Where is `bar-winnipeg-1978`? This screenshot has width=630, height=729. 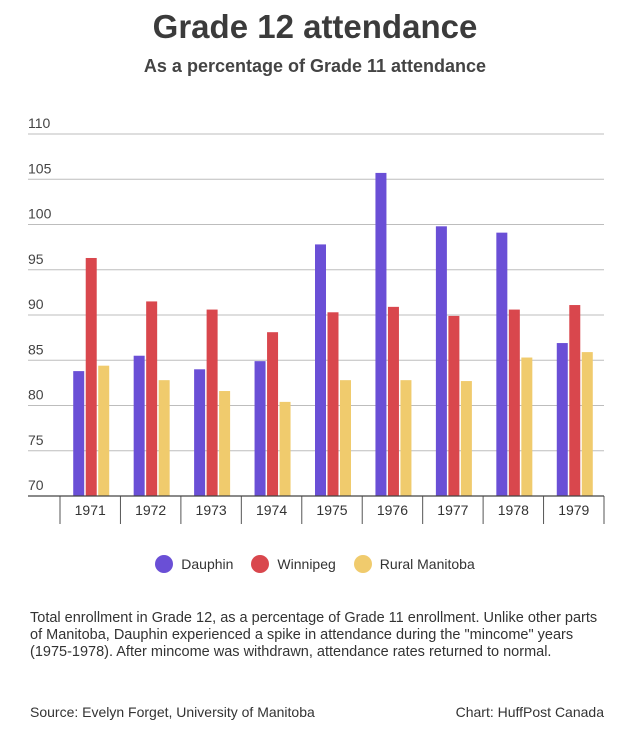
bar-winnipeg-1978 is located at coordinates (514, 402).